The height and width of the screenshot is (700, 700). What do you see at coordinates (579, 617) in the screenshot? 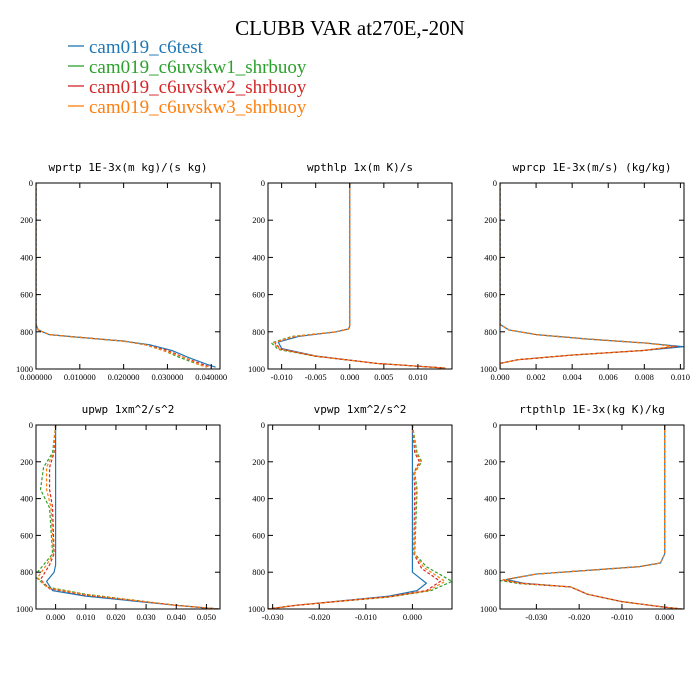
I see `x-tick-label: -0.020` at bounding box center [579, 617].